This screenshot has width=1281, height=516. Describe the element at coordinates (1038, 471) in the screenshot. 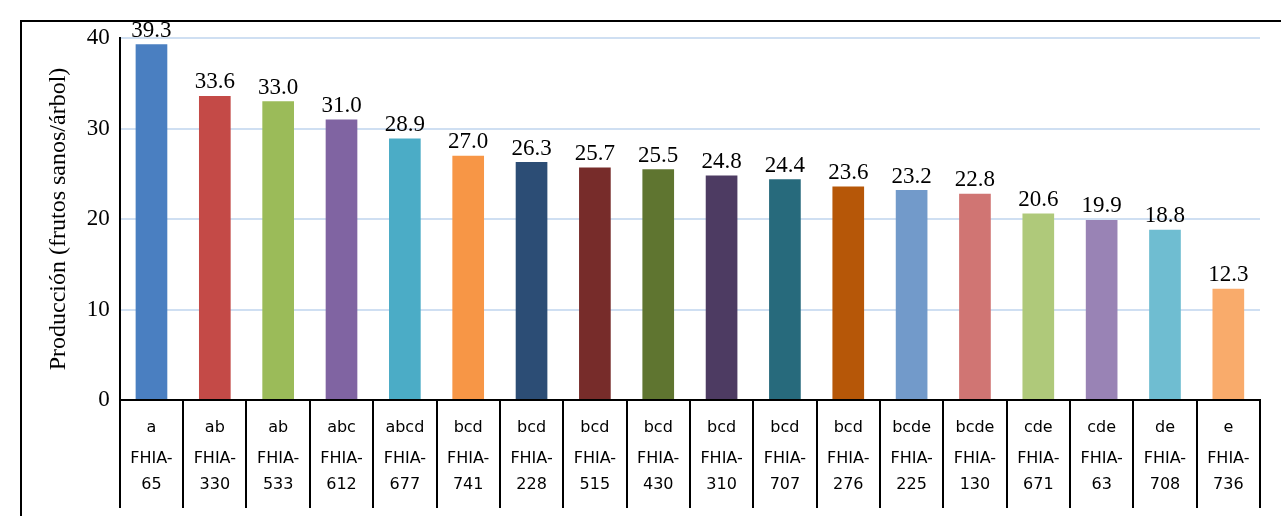

I see `x-tick-label: FHIA-671` at that location.